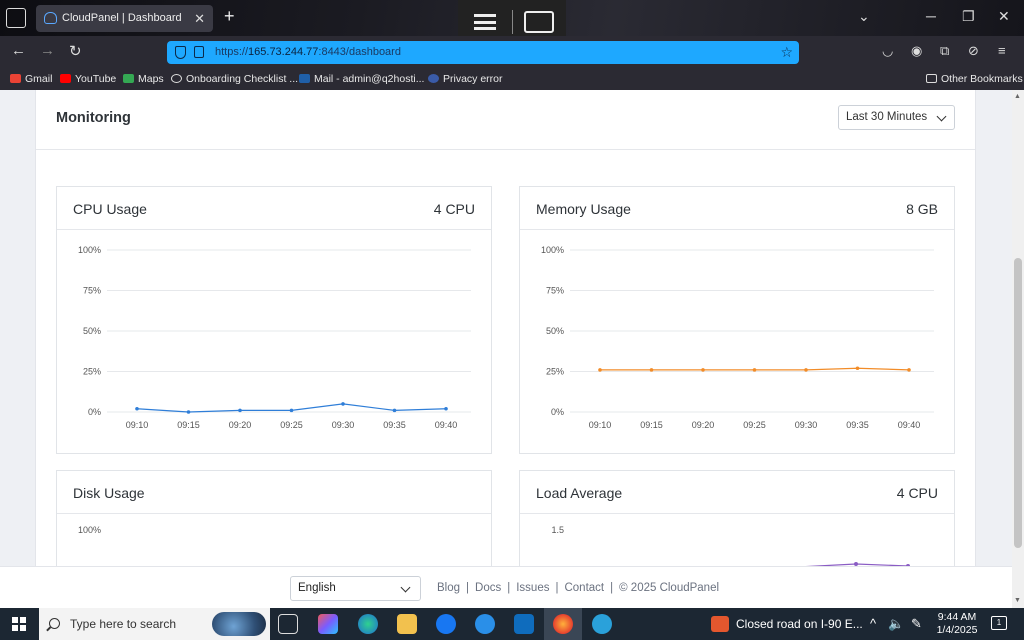 The image size is (1024, 640). What do you see at coordinates (485, 624) in the screenshot?
I see `app-icon` at bounding box center [485, 624].